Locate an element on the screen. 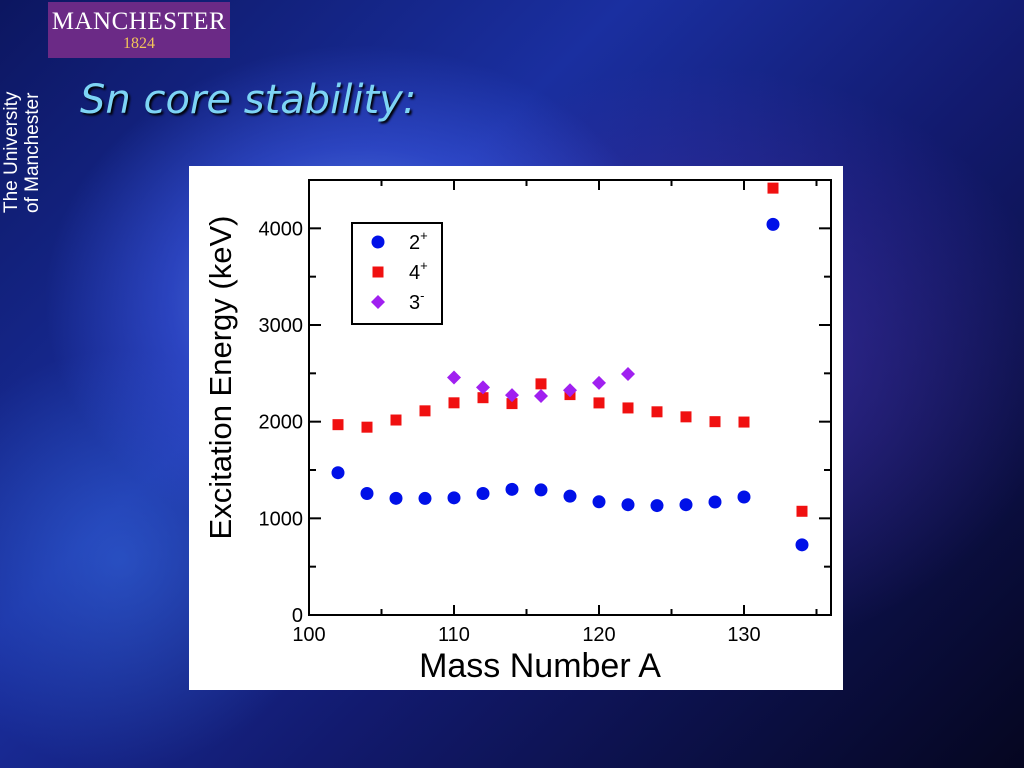 This screenshot has width=1024, height=768. vertical-line-2: of Manchester is located at coordinates (32, 152).